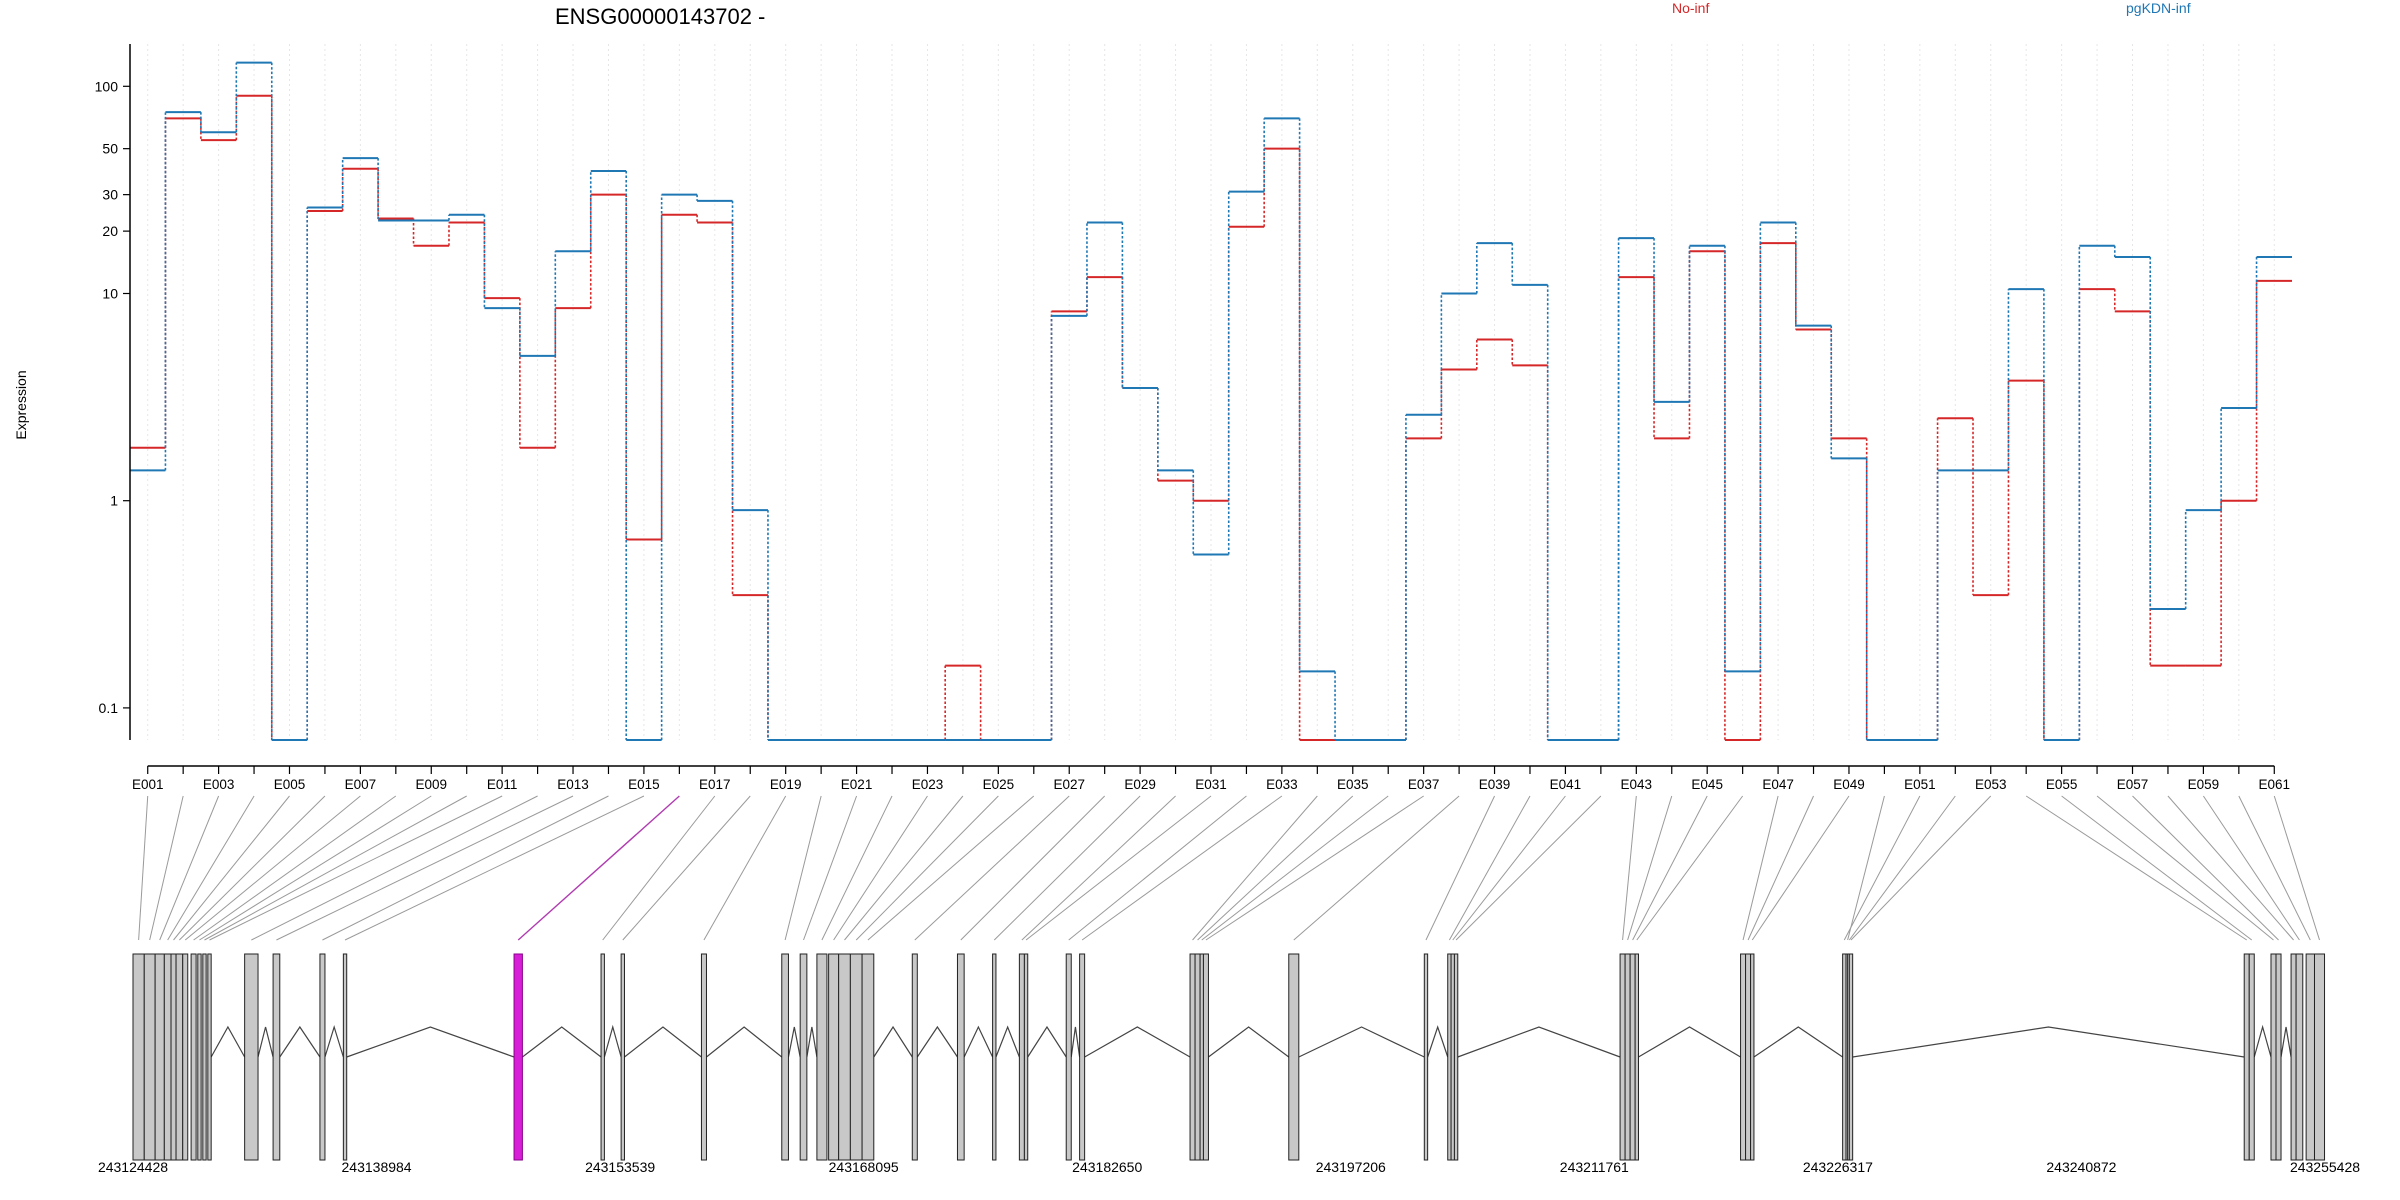 The width and height of the screenshot is (2400, 1200). What do you see at coordinates (2325, 1167) in the screenshot?
I see `coordinate-label: 243255428` at bounding box center [2325, 1167].